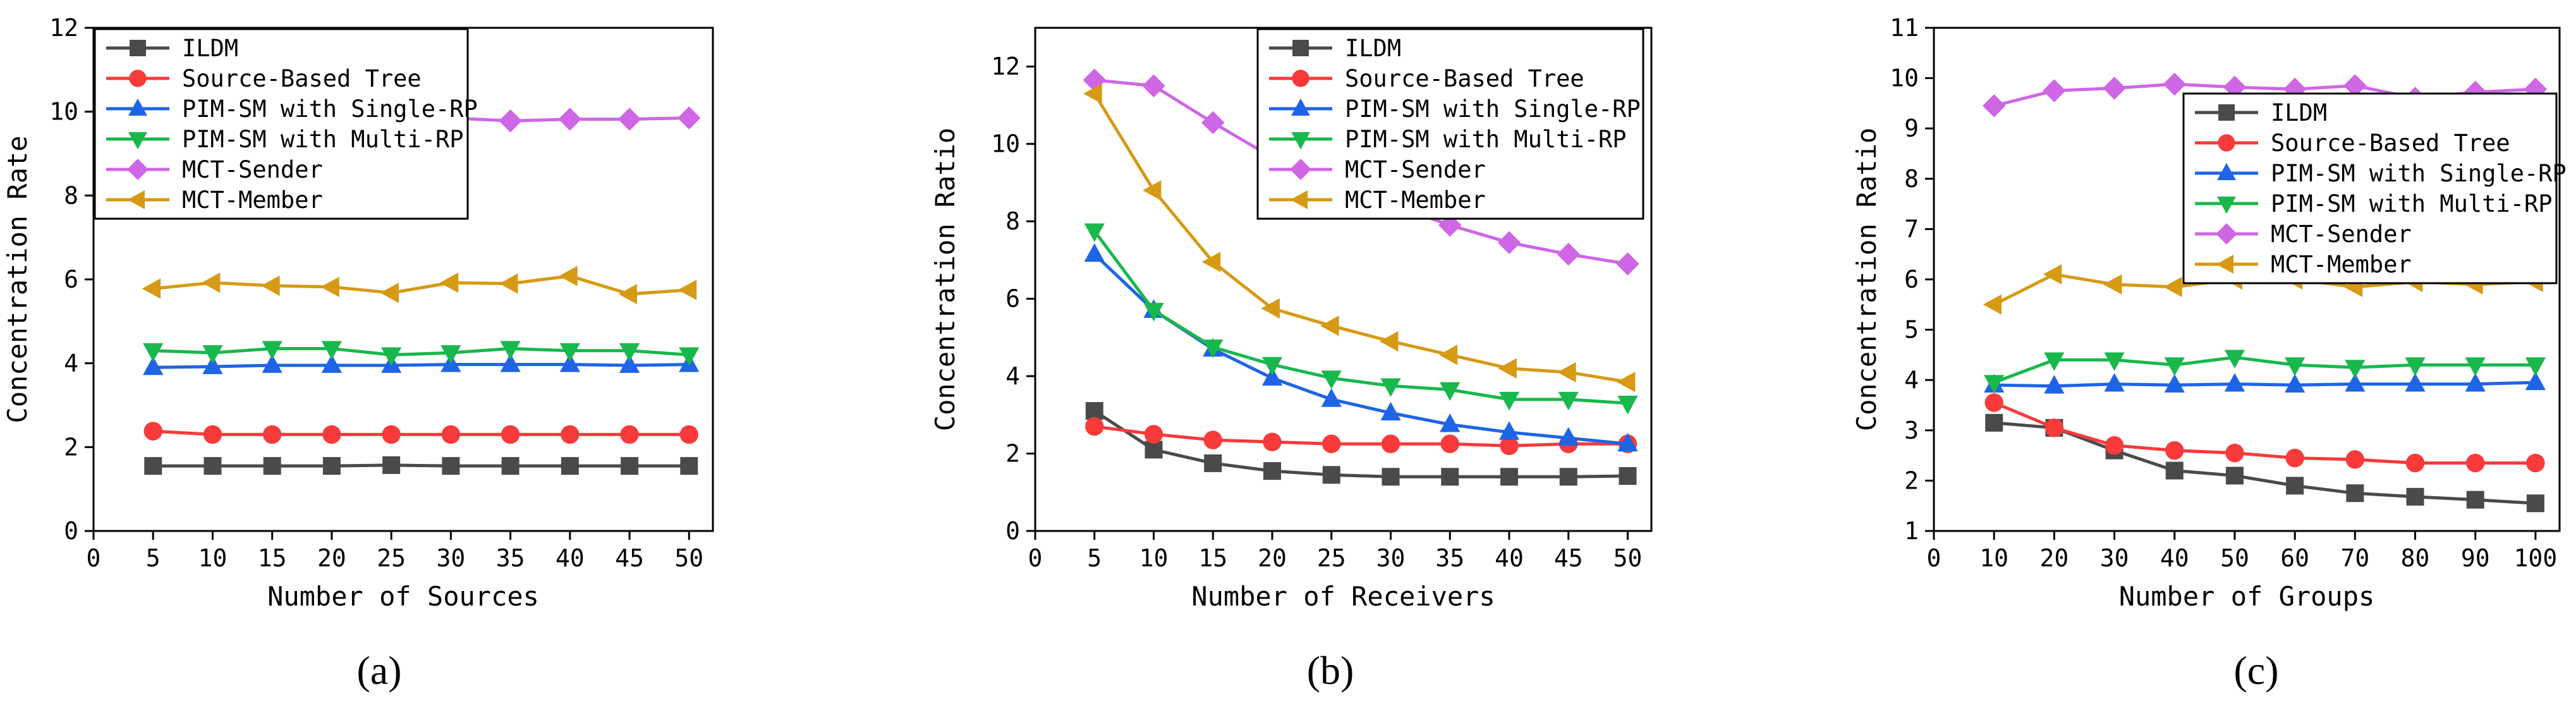 This screenshot has width=2576, height=701. What do you see at coordinates (403, 596) in the screenshot?
I see `x-axis-title: Number of Sources` at bounding box center [403, 596].